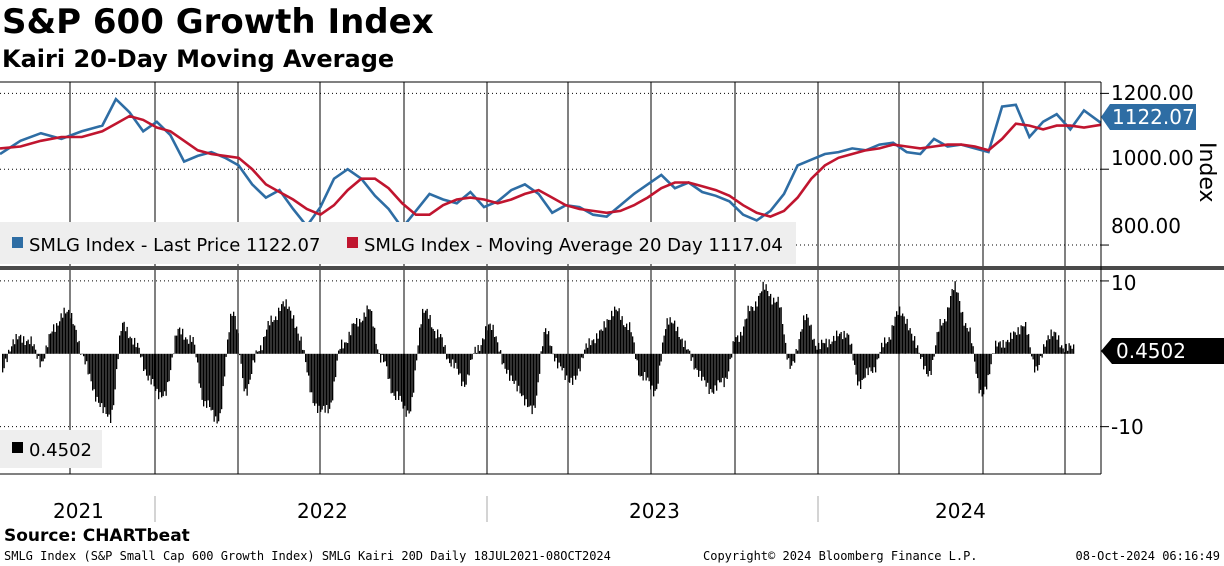 The width and height of the screenshot is (1224, 566). What do you see at coordinates (1152, 93) in the screenshot?
I see `ytick-1200: 1200.00` at bounding box center [1152, 93].